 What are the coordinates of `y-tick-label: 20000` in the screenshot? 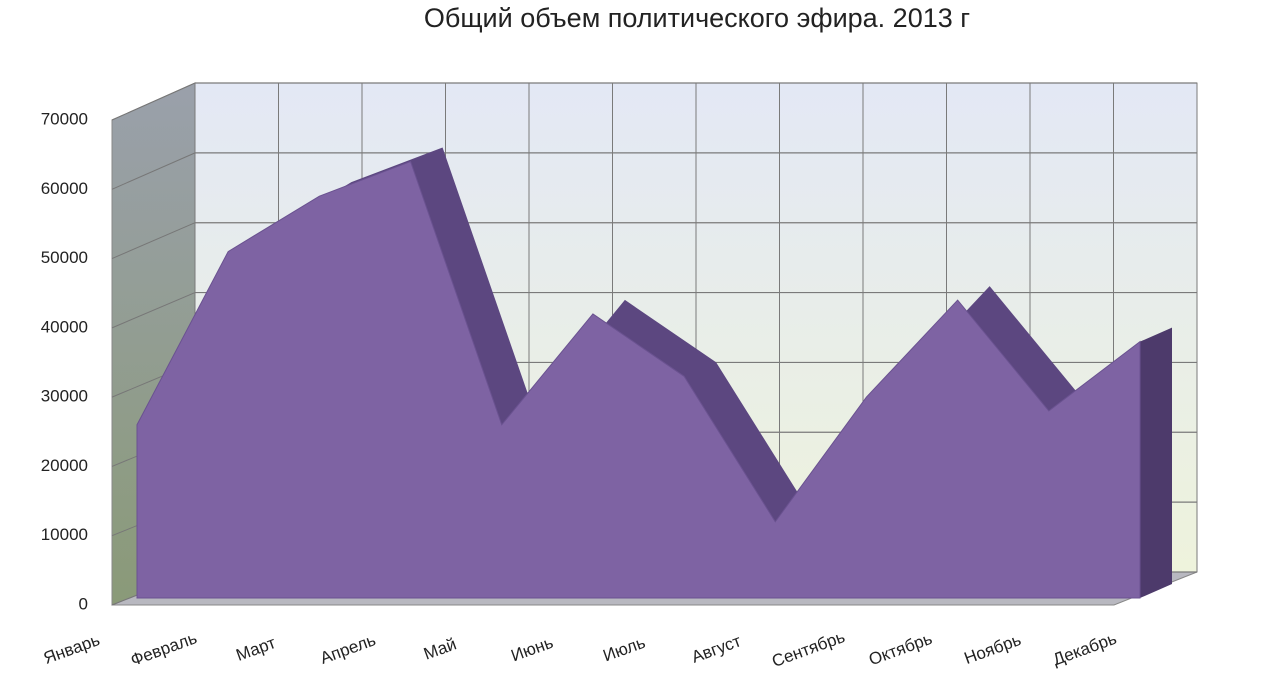 It's located at (64, 465).